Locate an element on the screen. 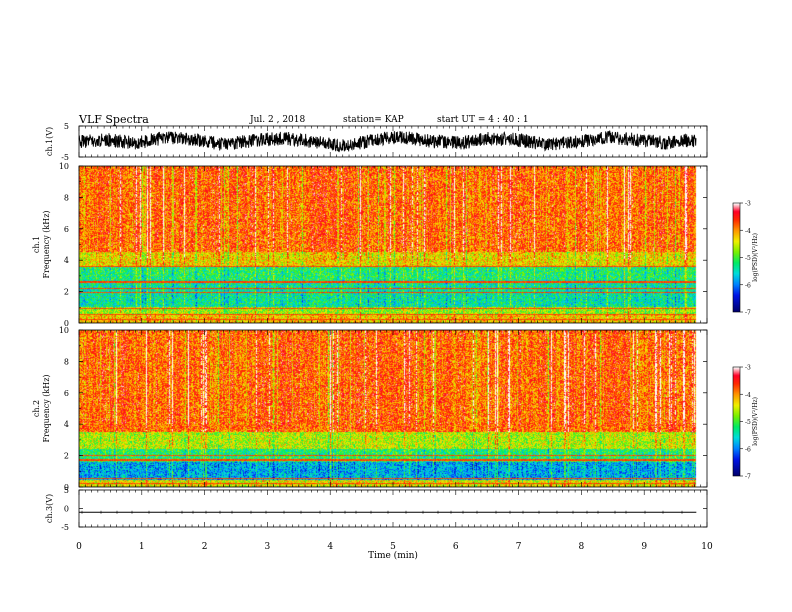  xtick-label: 0 is located at coordinates (79, 547).